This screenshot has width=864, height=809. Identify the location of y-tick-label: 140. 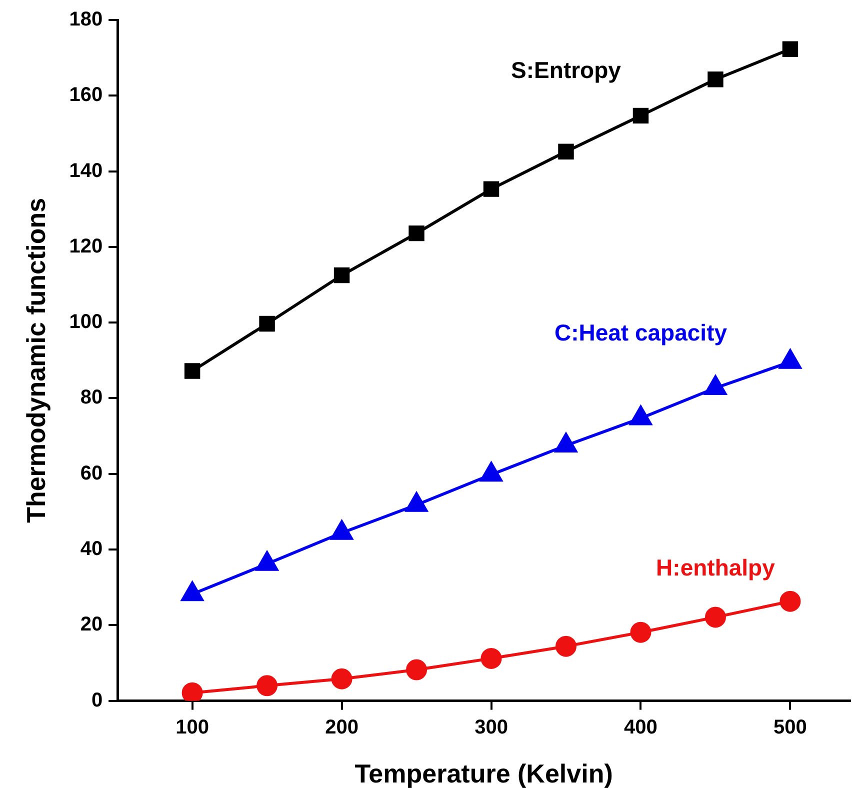
(86, 171).